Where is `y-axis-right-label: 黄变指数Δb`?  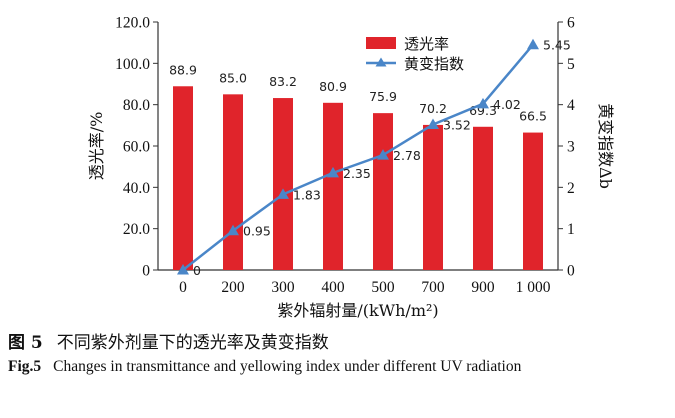 y-axis-right-label: 黄变指数Δb is located at coordinates (605, 146).